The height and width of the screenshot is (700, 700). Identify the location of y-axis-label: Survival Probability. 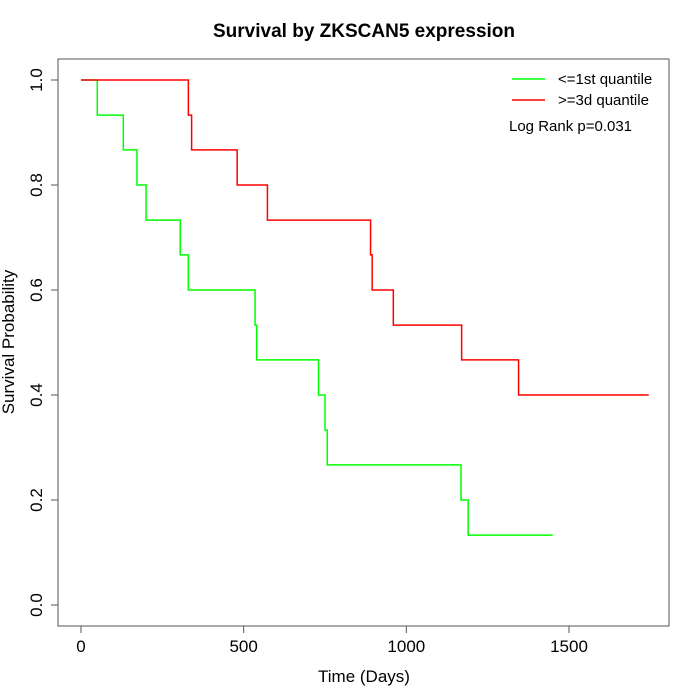
(9, 341).